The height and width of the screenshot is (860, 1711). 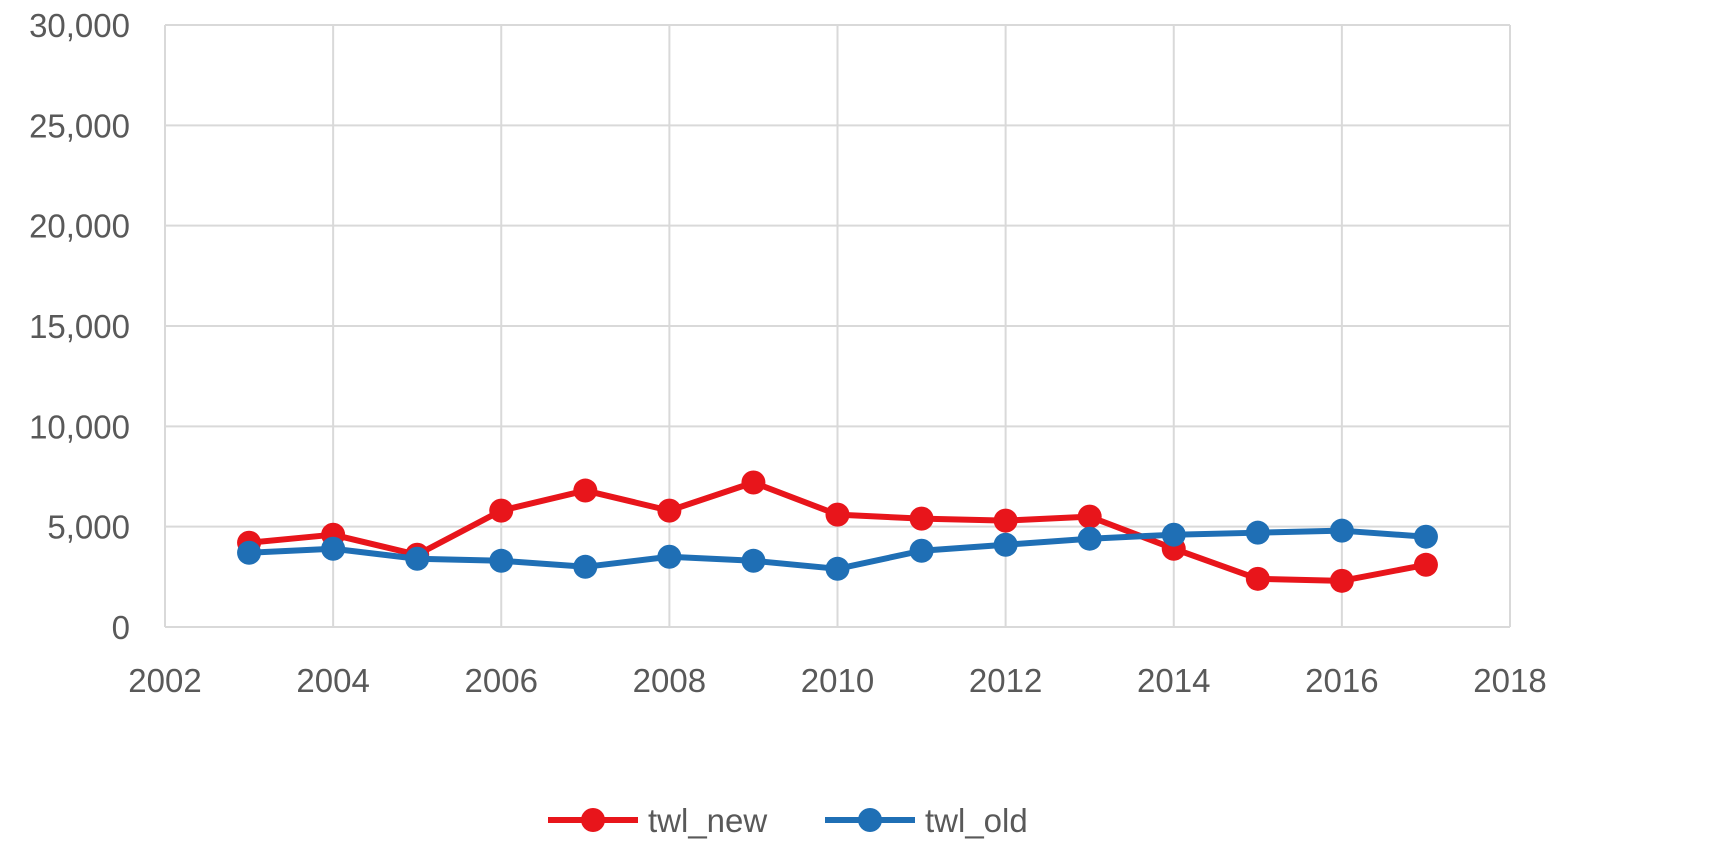 I want to click on x-tick-label: 2004, so click(x=332, y=680).